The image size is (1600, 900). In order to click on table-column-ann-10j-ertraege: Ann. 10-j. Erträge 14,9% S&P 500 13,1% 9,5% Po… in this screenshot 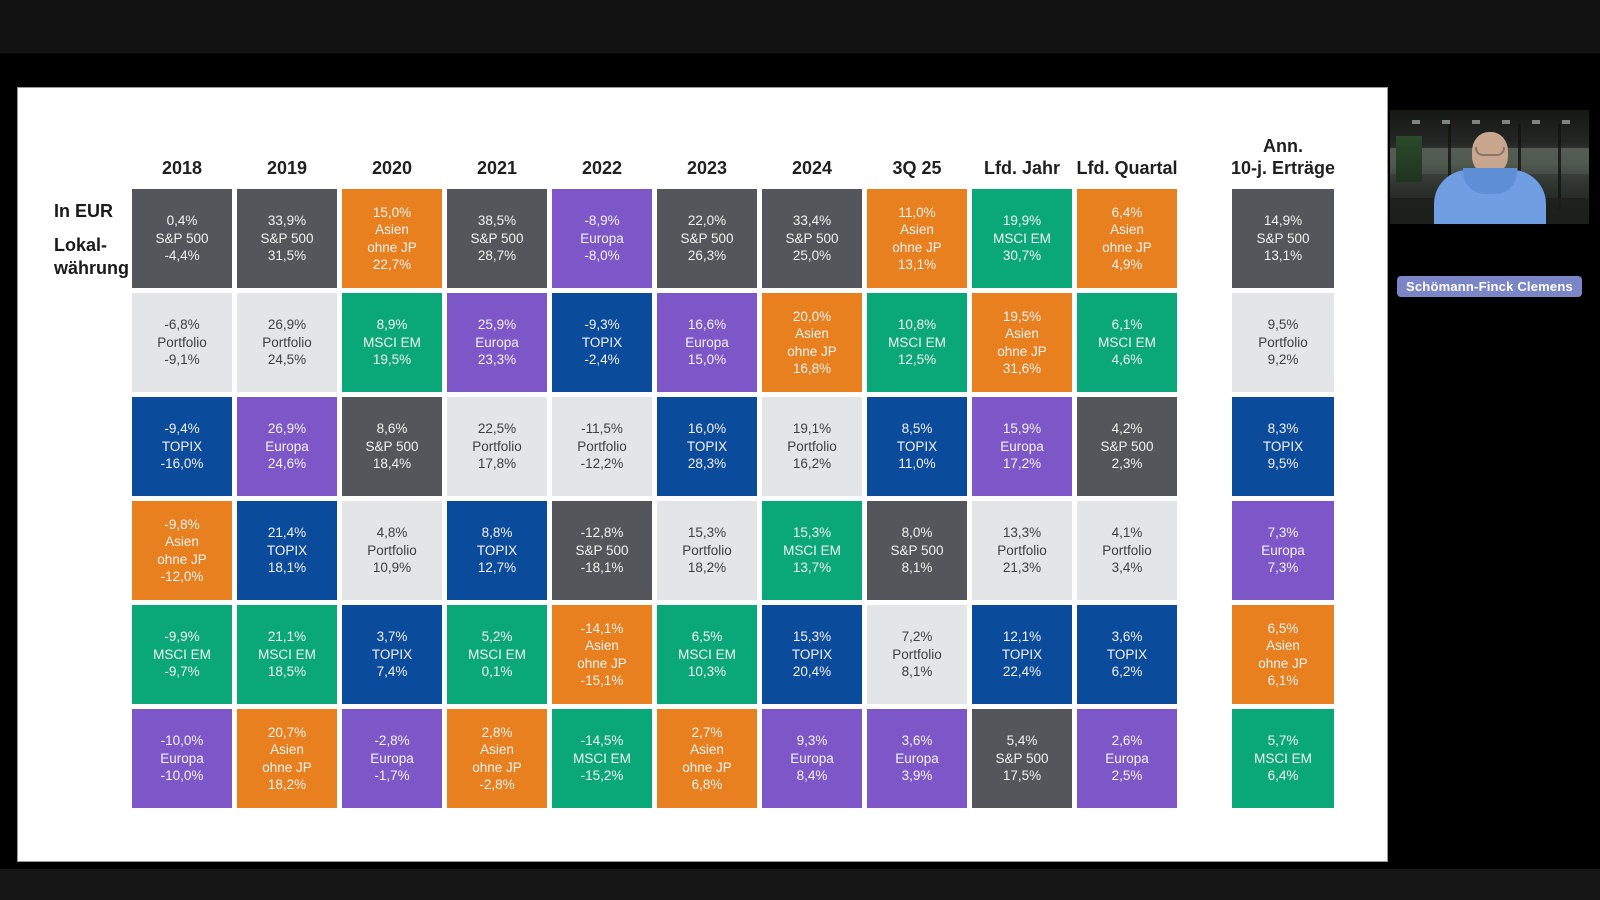, I will do `click(1283, 467)`.